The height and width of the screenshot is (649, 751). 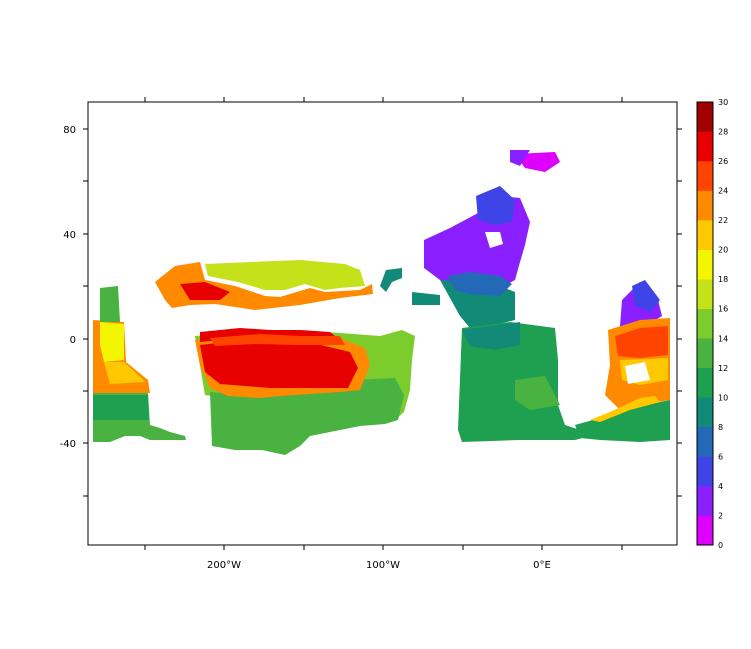 I want to click on colorbar-tick-label: 28, so click(x=723, y=132).